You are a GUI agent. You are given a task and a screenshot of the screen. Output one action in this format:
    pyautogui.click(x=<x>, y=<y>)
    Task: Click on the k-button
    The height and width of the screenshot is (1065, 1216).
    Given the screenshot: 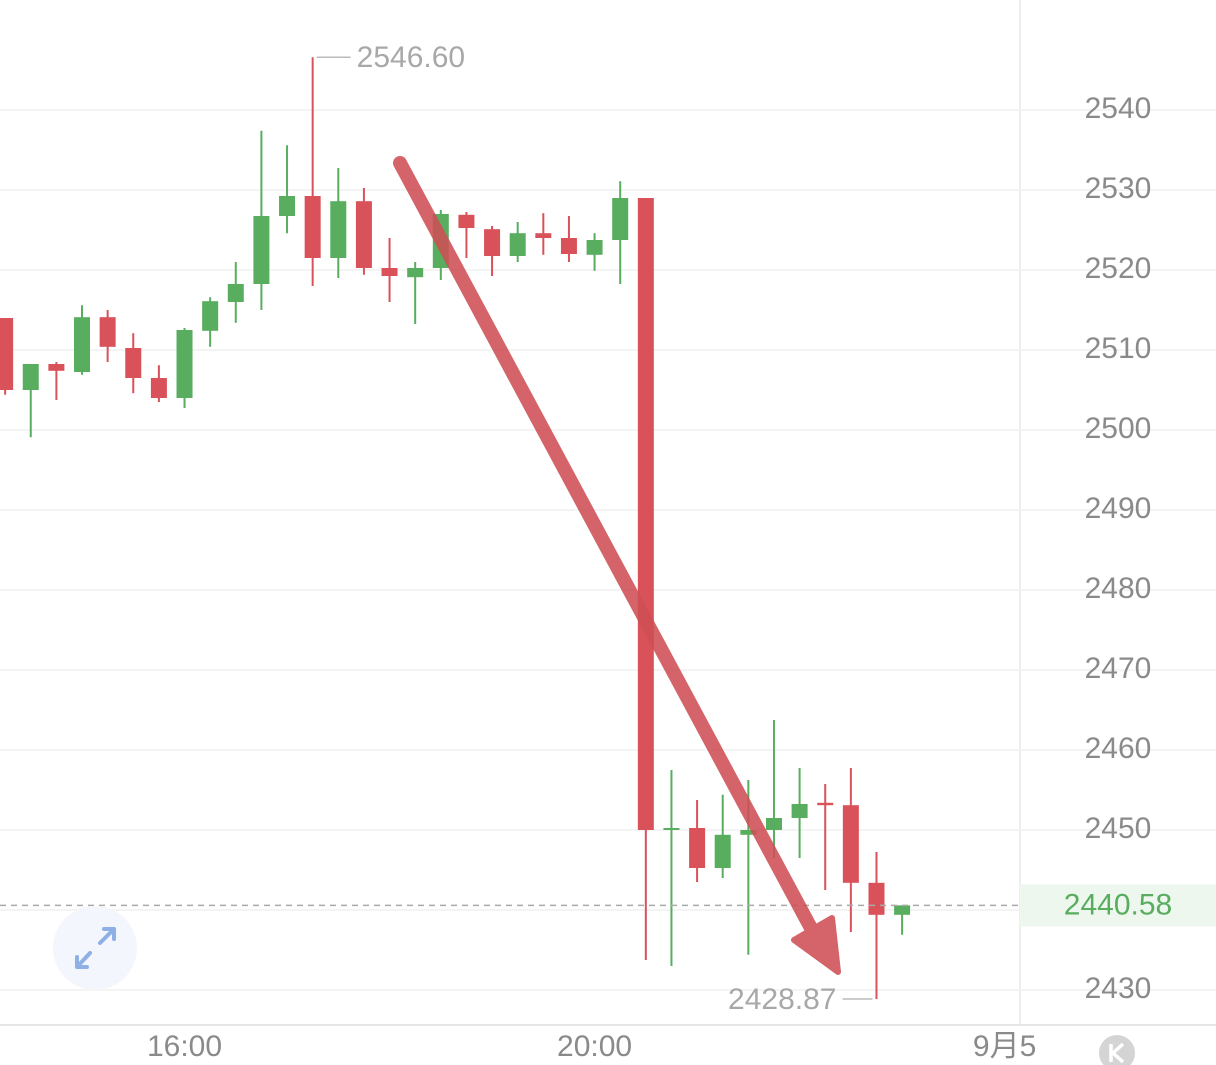 What is the action you would take?
    pyautogui.click(x=1117, y=1050)
    